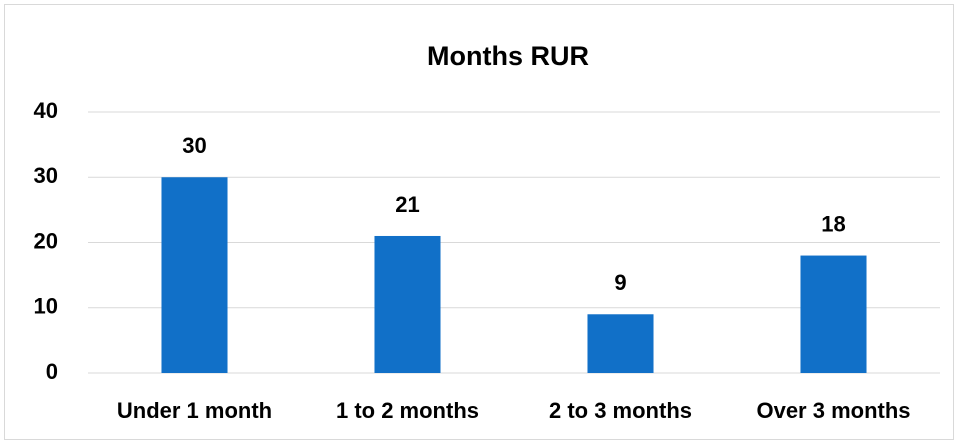 The height and width of the screenshot is (444, 958). Describe the element at coordinates (46, 110) in the screenshot. I see `y-tick-label: 40` at that location.